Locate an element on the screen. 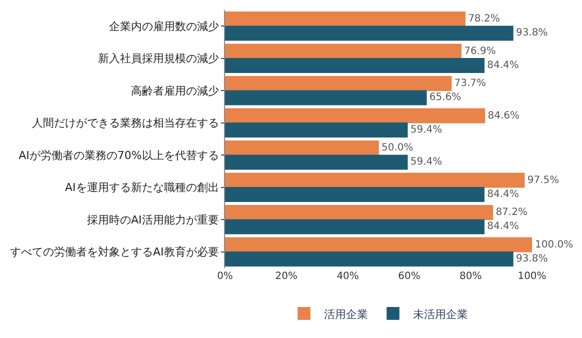  x-tick-label: 100% is located at coordinates (532, 276).